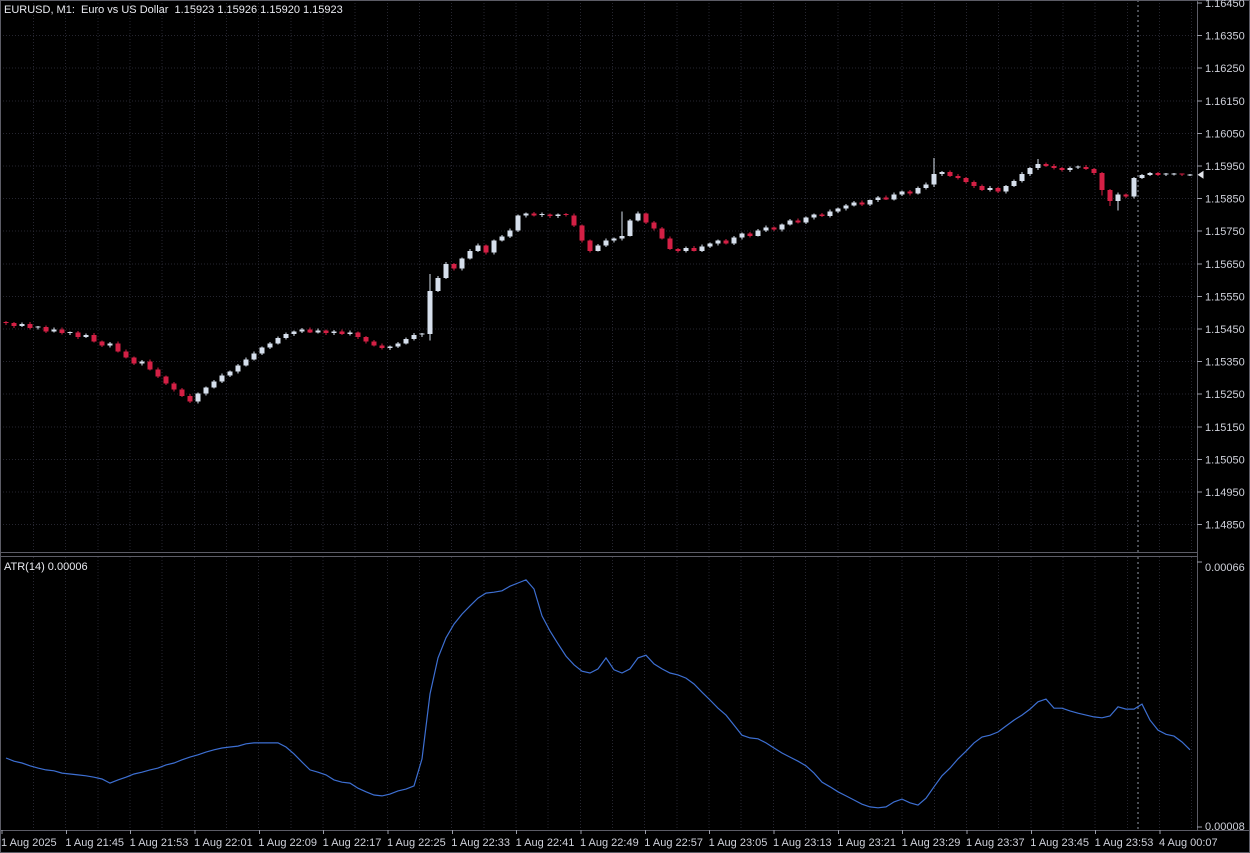 The width and height of the screenshot is (1250, 853). I want to click on price-axis-label: 1.15250, so click(1225, 395).